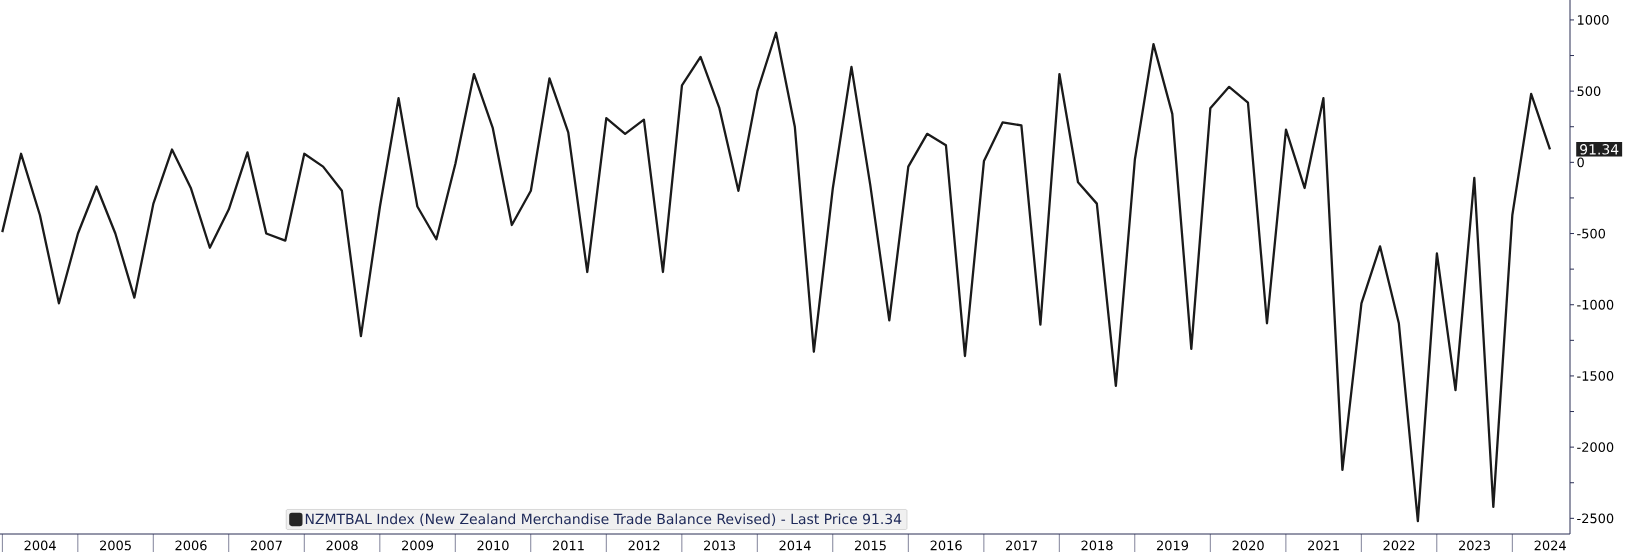 The height and width of the screenshot is (554, 1629). What do you see at coordinates (1595, 304) in the screenshot?
I see `y-tick-label: -1000` at bounding box center [1595, 304].